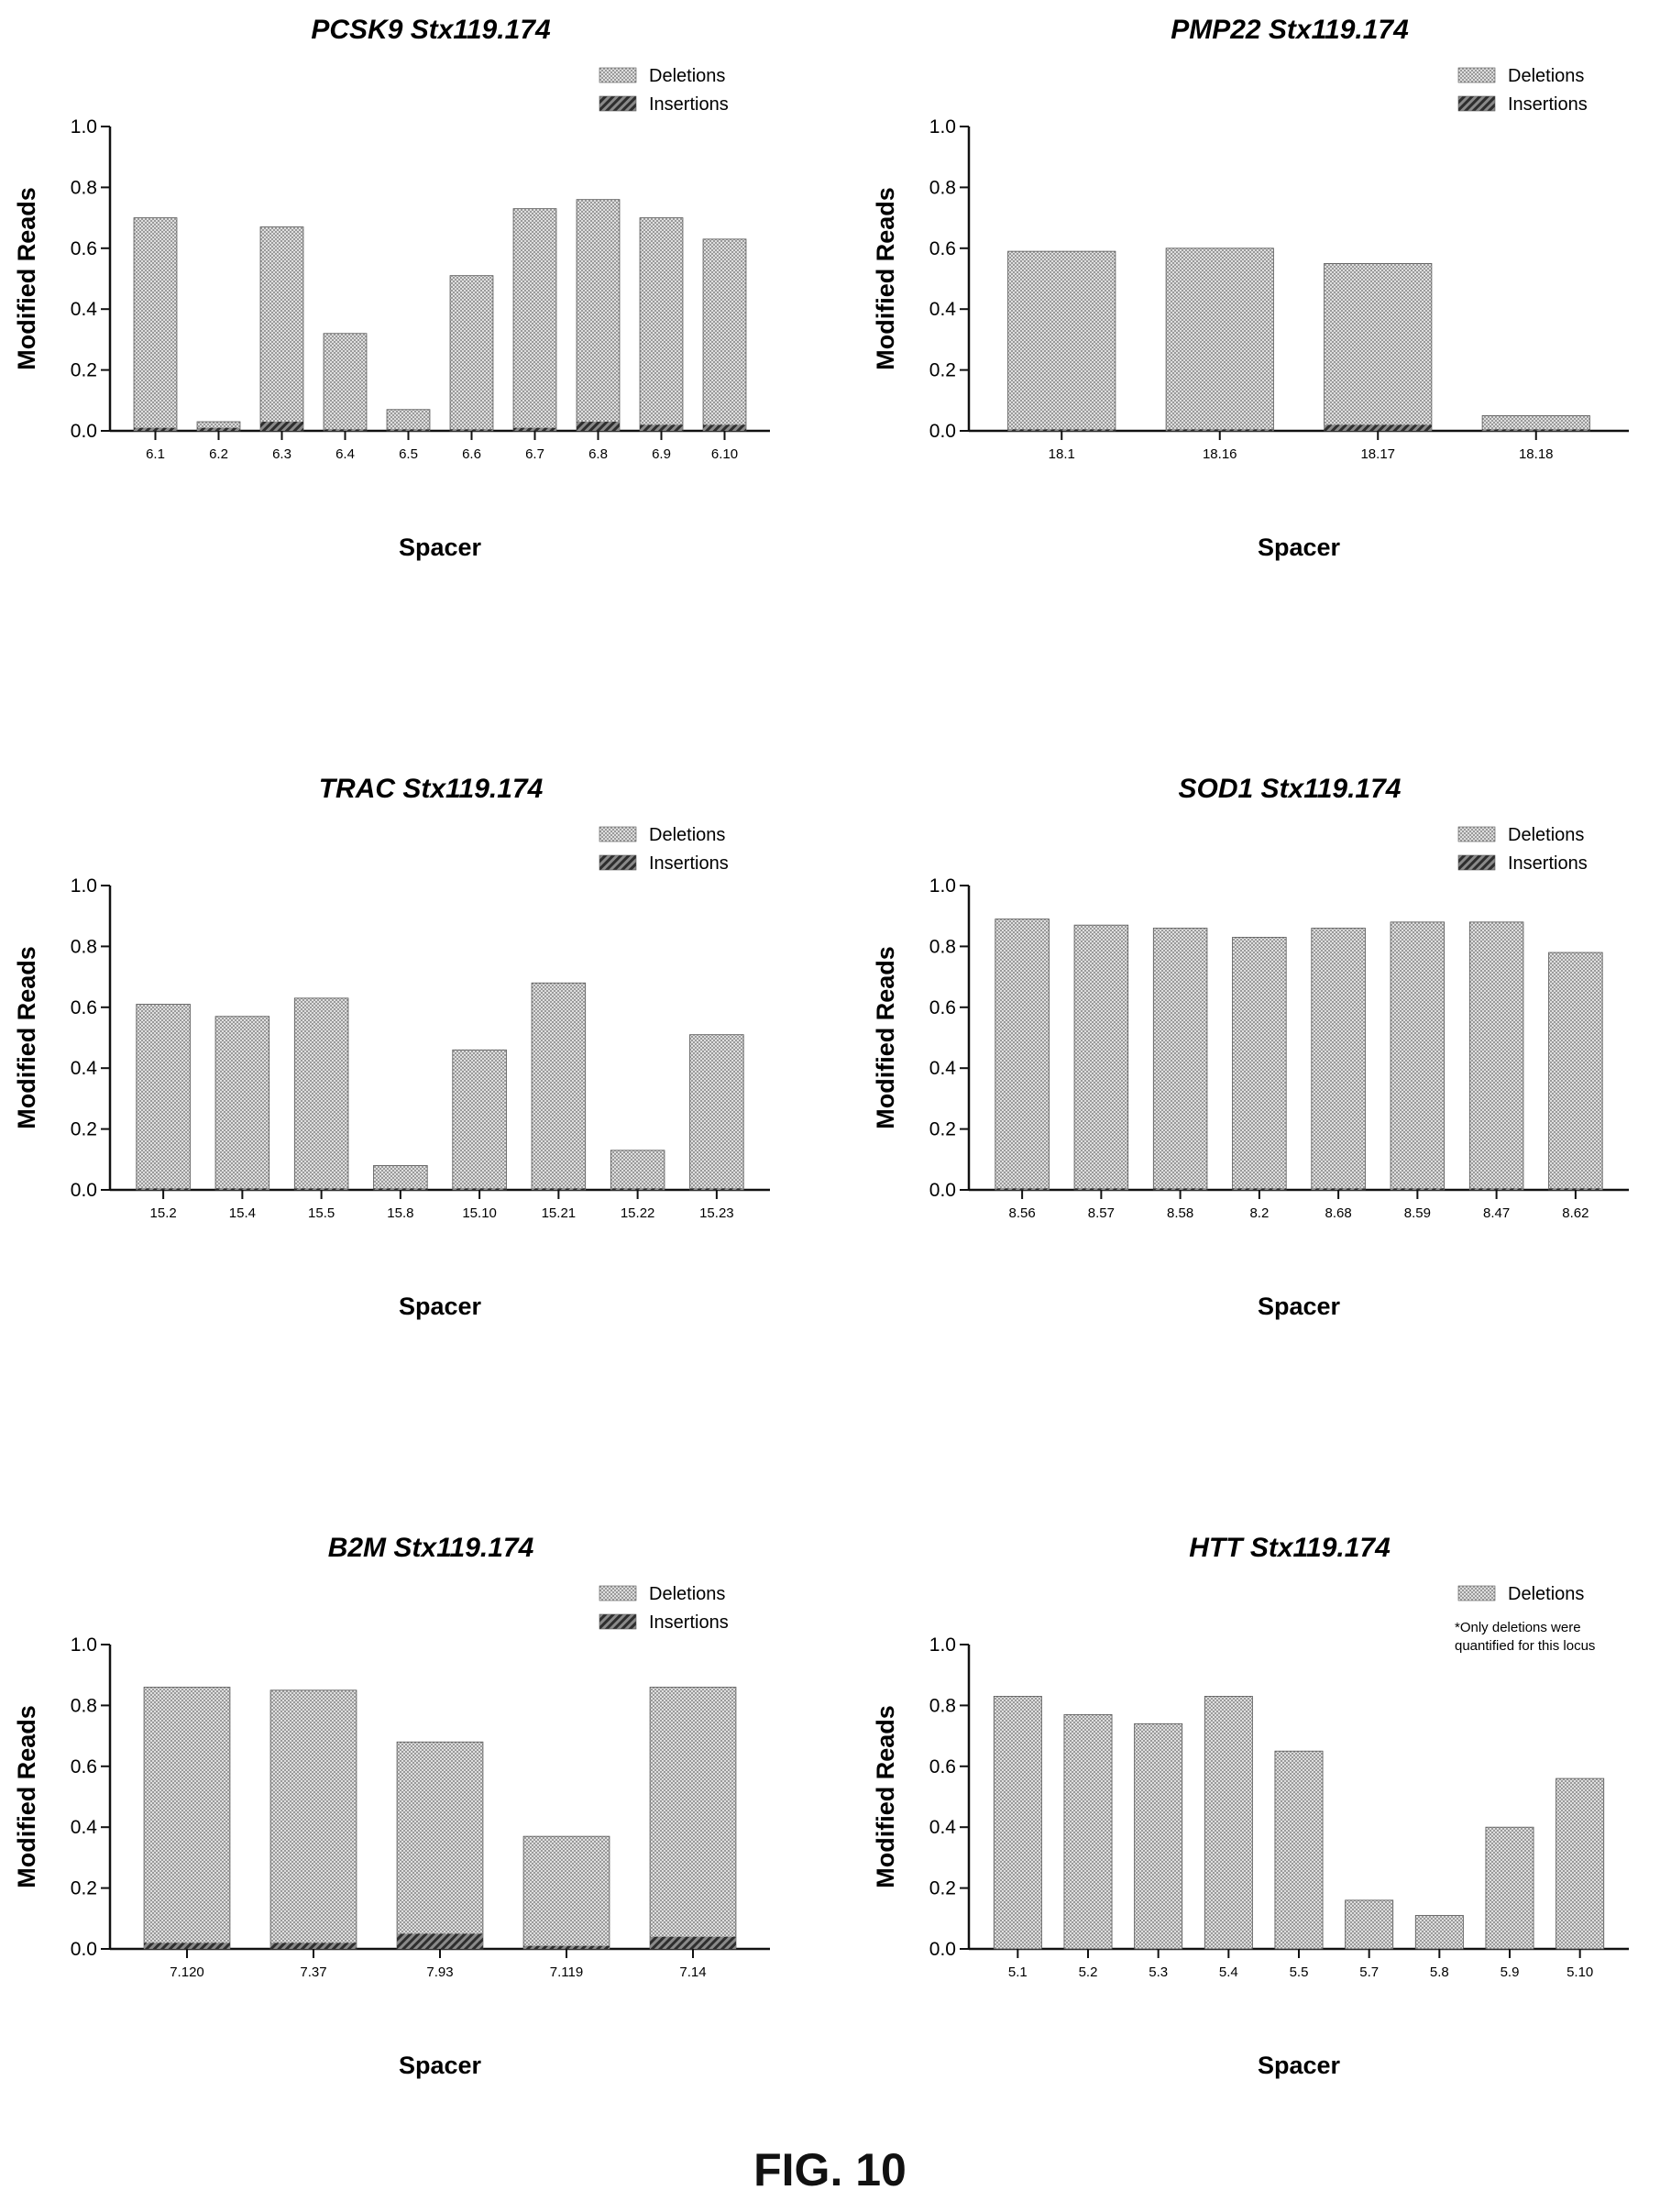 The width and height of the screenshot is (1660, 2212). I want to click on legend-swatch-insertions, so click(618, 862).